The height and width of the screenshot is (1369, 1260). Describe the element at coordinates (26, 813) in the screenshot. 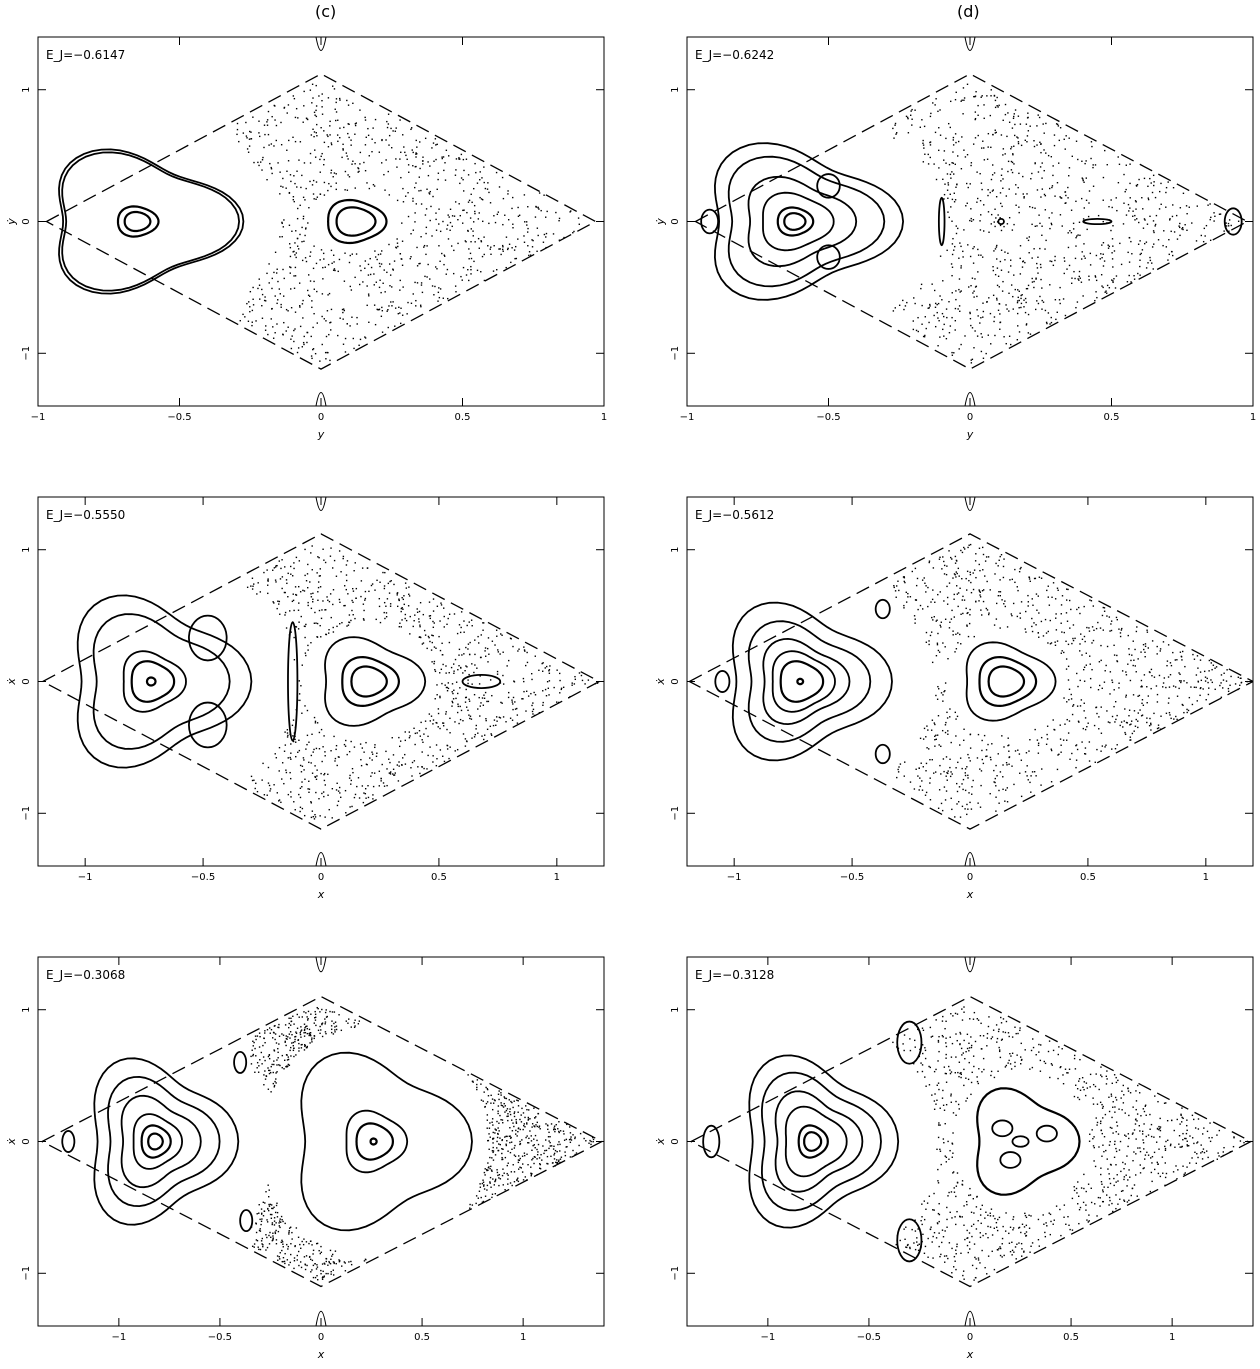

I see `y-tick-label: −1` at that location.